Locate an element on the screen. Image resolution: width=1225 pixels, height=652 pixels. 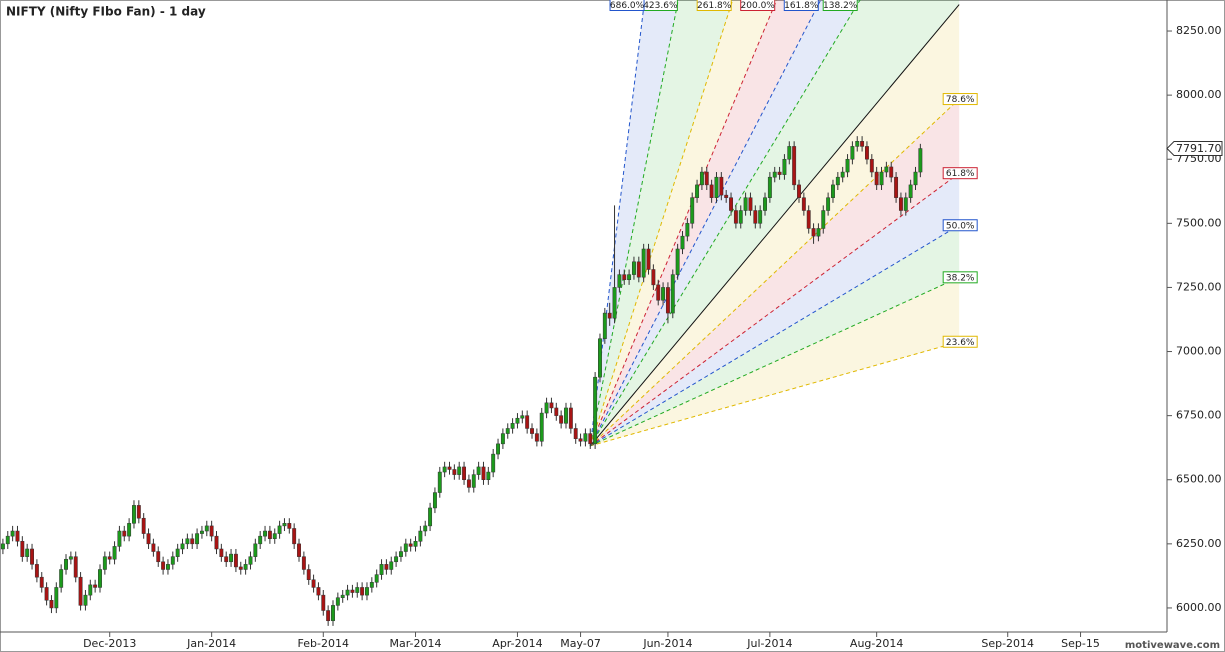
last-price-label: 7791.70 is located at coordinates (1199, 148).